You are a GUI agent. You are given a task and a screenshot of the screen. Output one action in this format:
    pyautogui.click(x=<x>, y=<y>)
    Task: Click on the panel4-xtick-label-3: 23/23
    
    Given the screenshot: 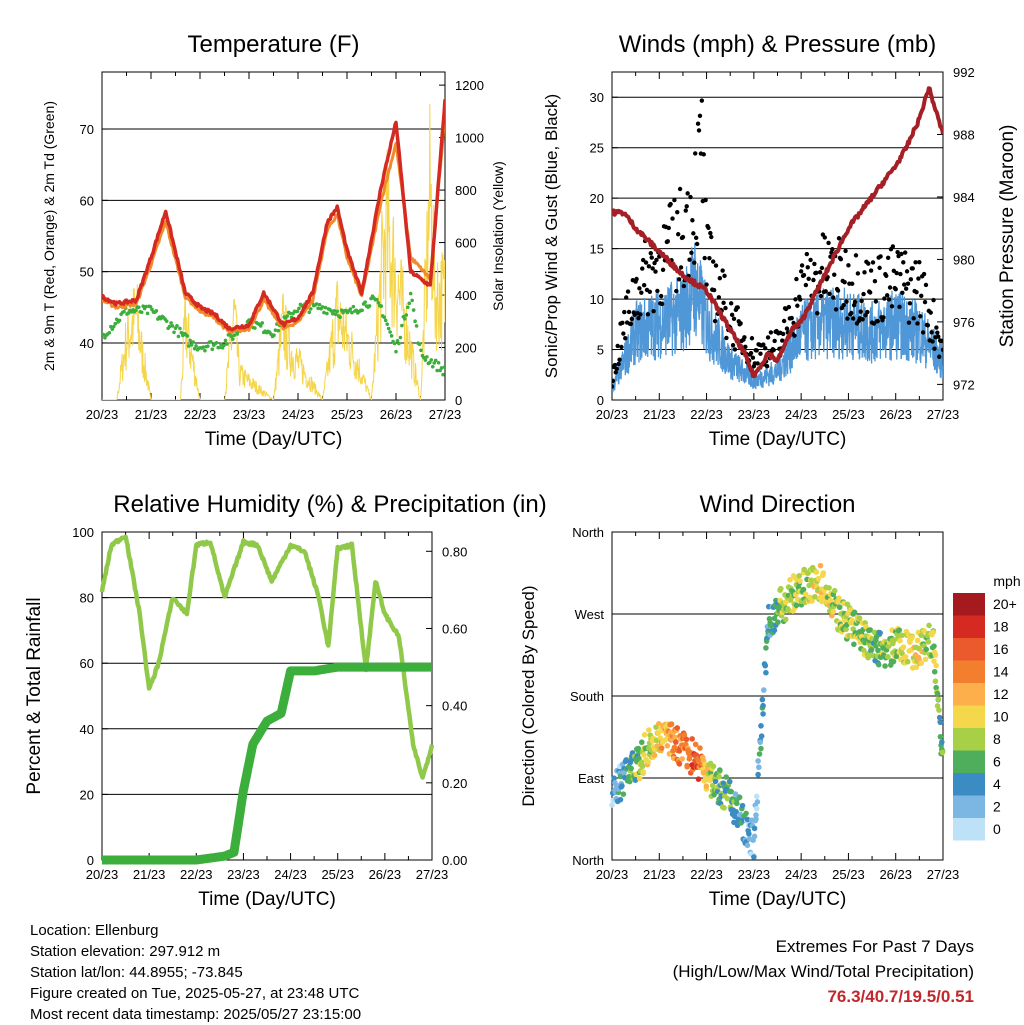 What is the action you would take?
    pyautogui.click(x=754, y=874)
    